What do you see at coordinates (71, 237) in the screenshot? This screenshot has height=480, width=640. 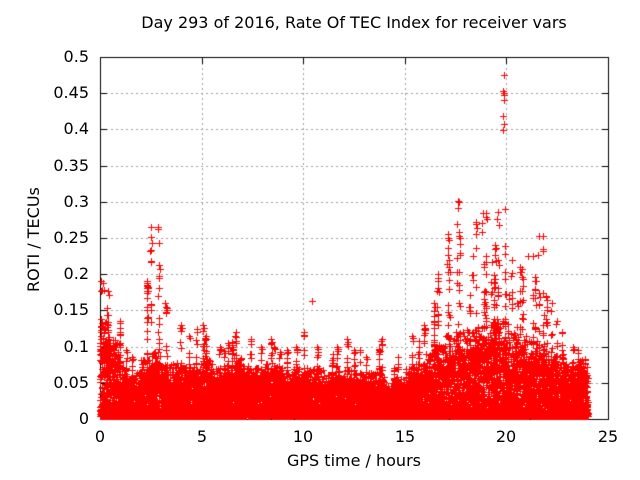 I see `y-tick-label: 0.25` at bounding box center [71, 237].